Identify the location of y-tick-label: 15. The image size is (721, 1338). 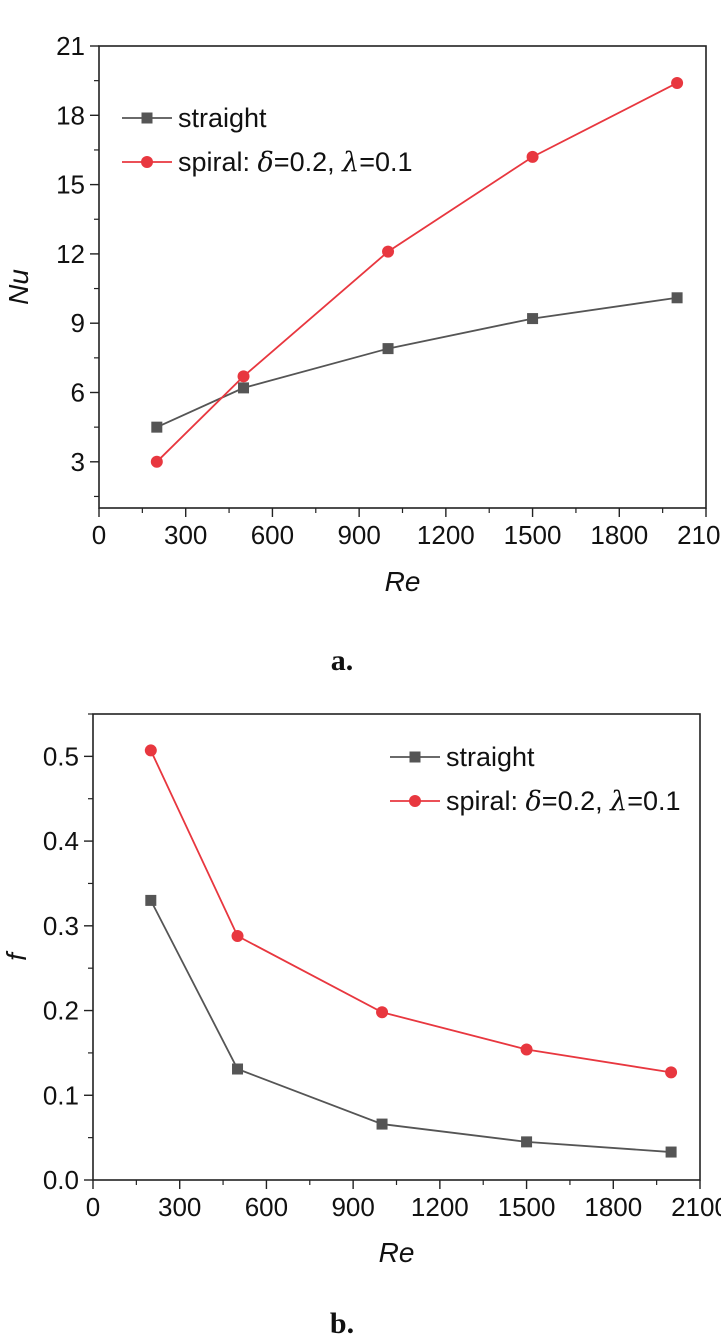
(70, 185).